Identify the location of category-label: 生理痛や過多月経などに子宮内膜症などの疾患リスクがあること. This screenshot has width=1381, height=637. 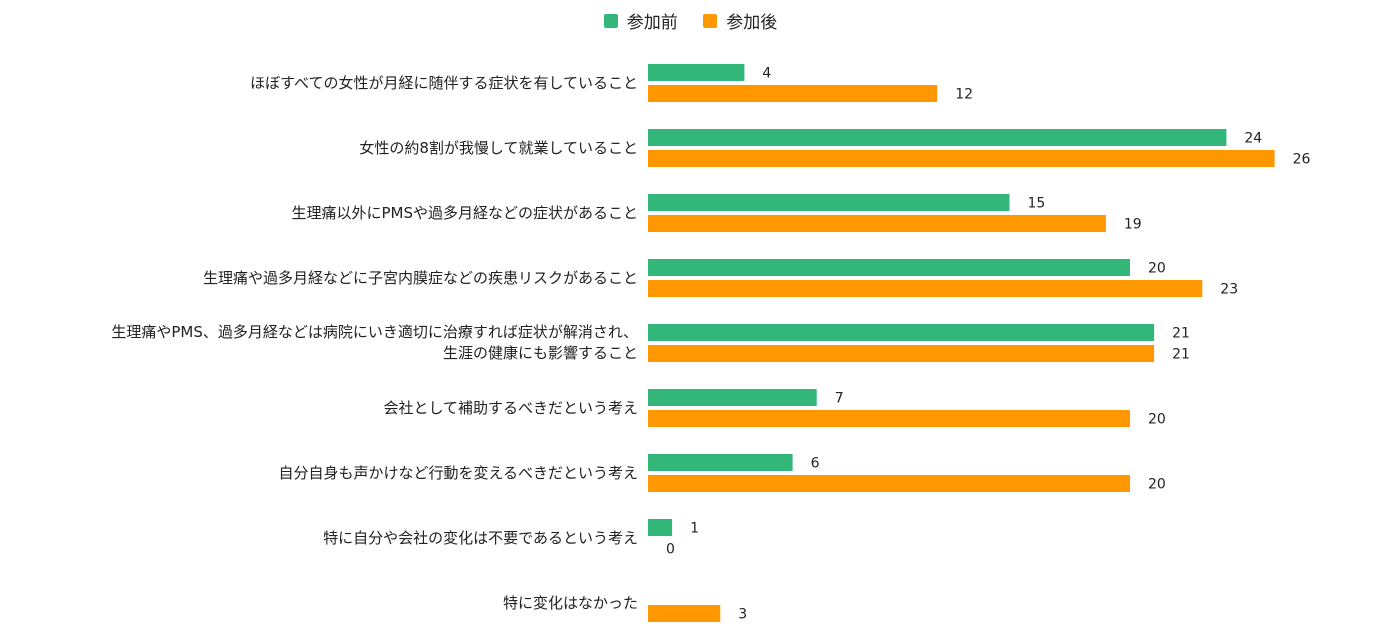
(420, 277).